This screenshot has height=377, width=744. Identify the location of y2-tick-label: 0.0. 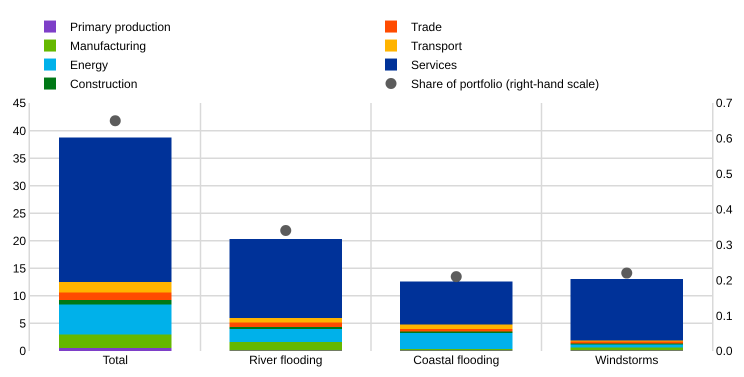
(724, 351).